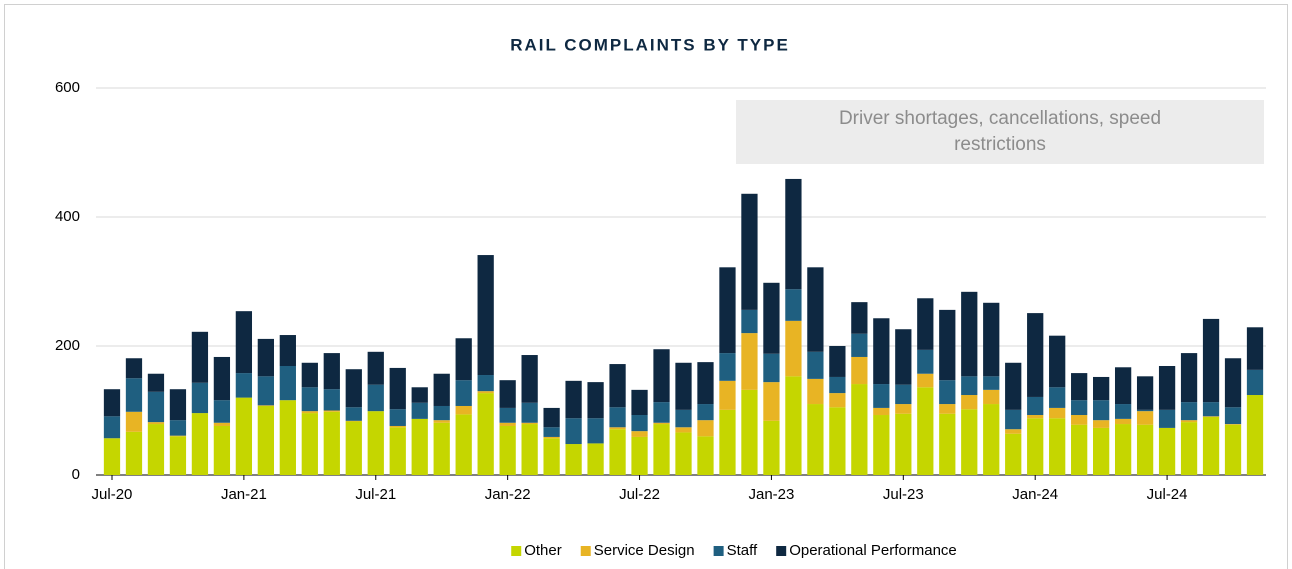 This screenshot has height=569, width=1292. Describe the element at coordinates (67, 345) in the screenshot. I see `y-tick-label: 200` at that location.